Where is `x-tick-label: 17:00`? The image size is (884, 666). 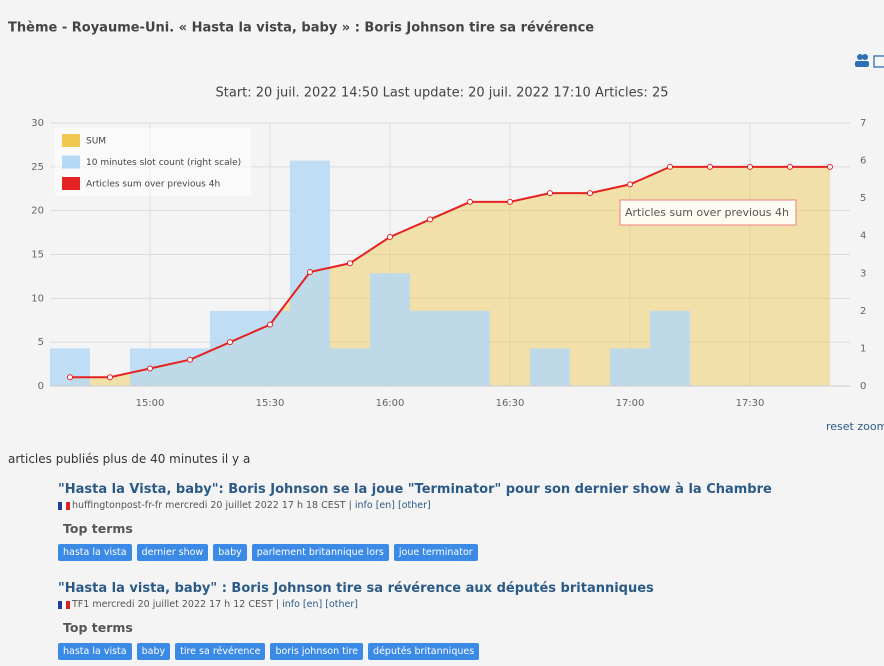
x-tick-label: 17:00 is located at coordinates (630, 403).